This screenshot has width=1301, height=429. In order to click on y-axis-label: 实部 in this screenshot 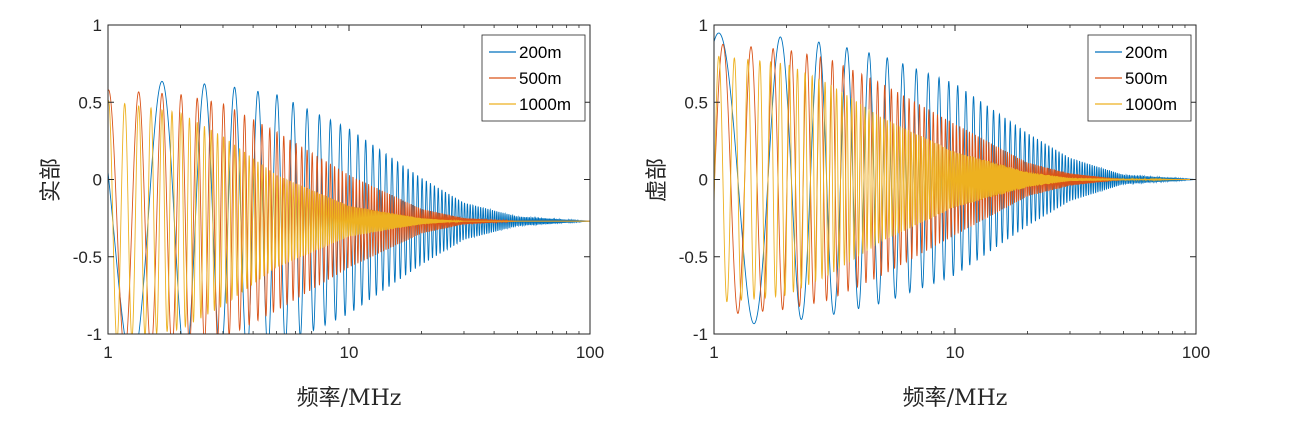, I will do `click(51, 180)`.